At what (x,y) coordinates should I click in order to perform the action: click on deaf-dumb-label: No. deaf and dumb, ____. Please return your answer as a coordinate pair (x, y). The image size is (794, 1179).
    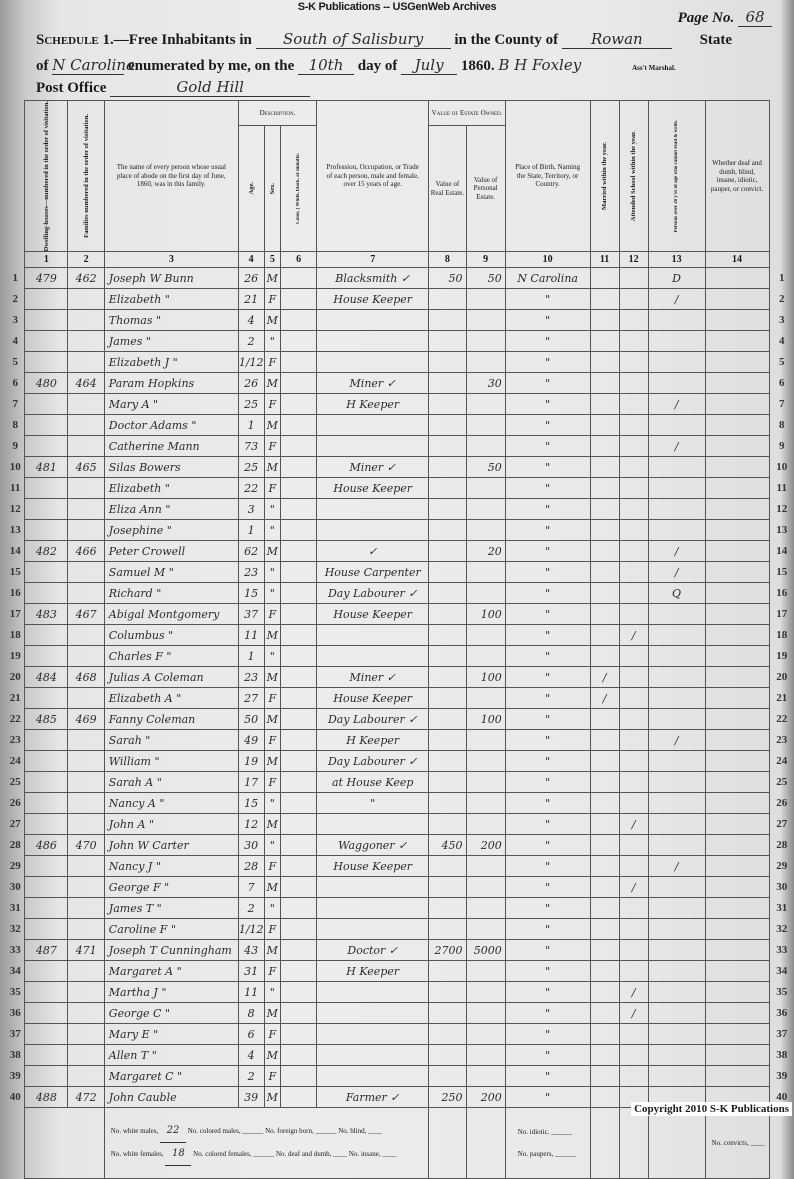
    Looking at the image, I should click on (311, 1154).